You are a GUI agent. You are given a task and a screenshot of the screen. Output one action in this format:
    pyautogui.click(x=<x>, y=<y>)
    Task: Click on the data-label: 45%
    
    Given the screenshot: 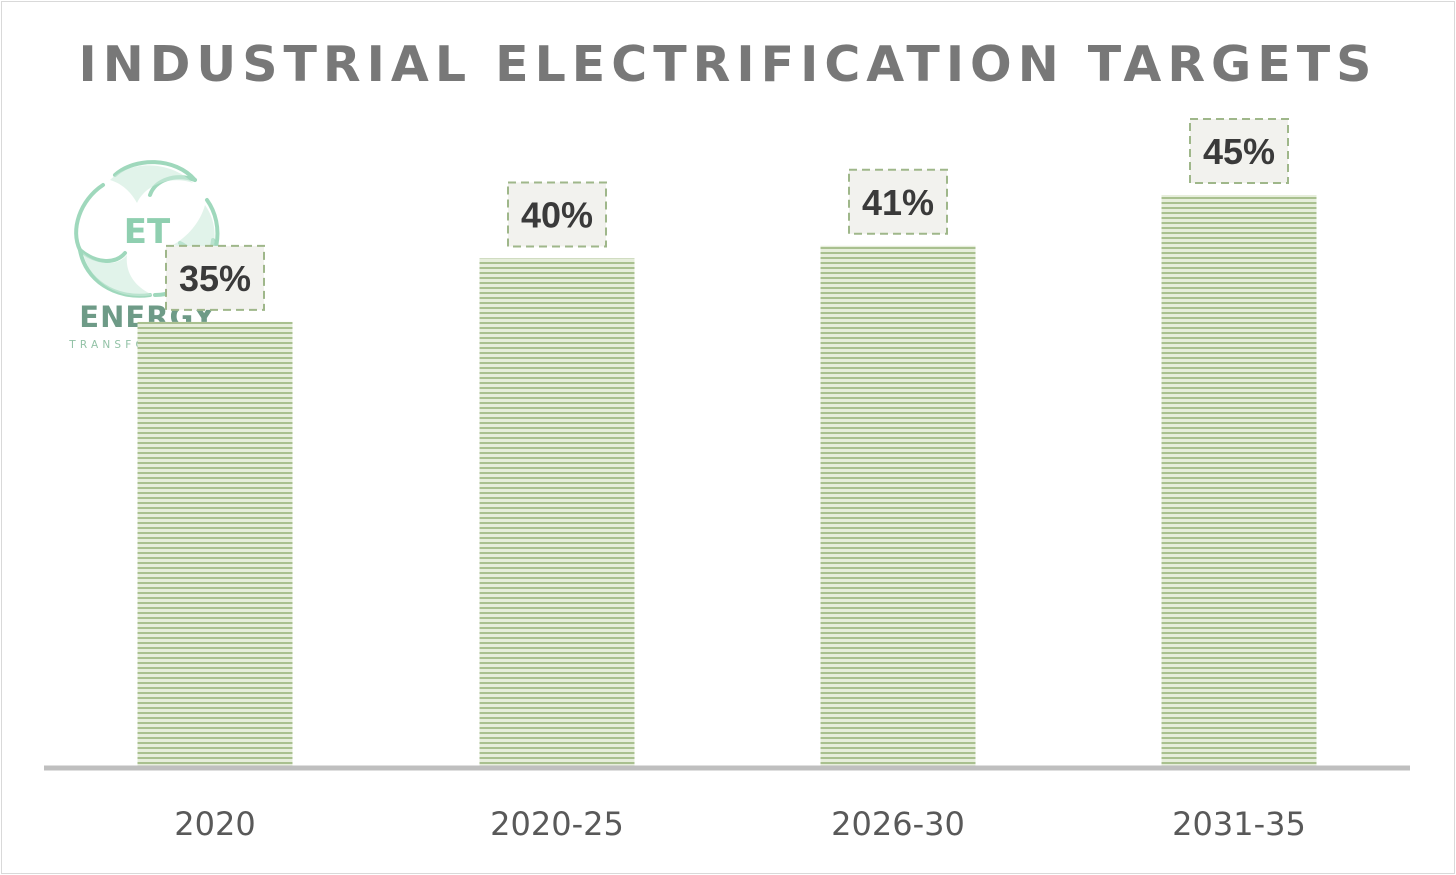 What is the action you would take?
    pyautogui.click(x=1239, y=151)
    